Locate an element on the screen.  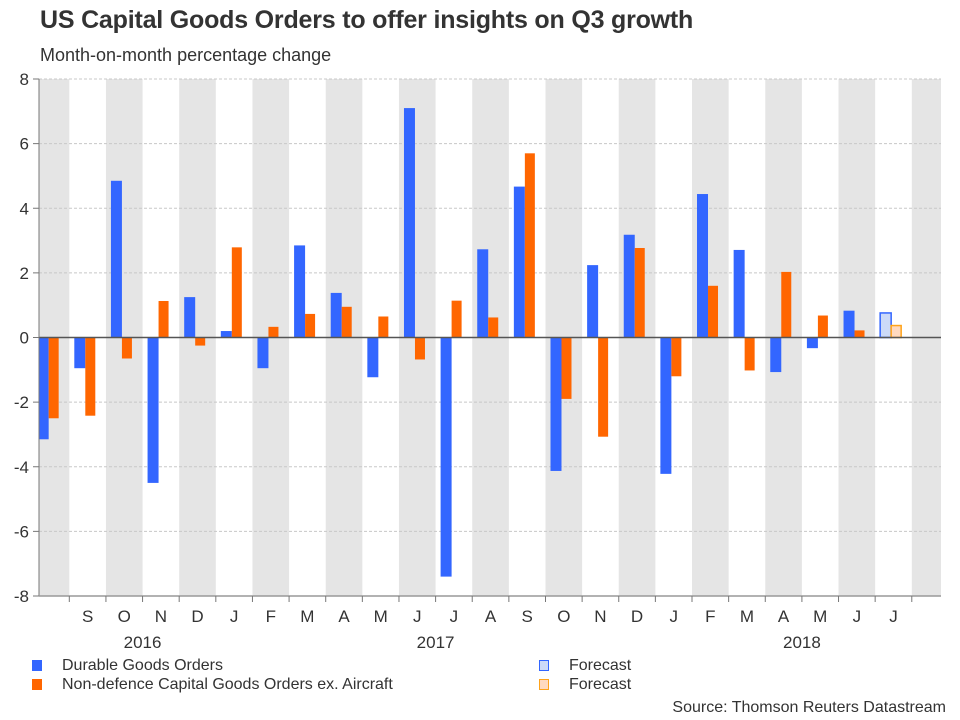
y-tick-label: -6 is located at coordinates (21, 531).